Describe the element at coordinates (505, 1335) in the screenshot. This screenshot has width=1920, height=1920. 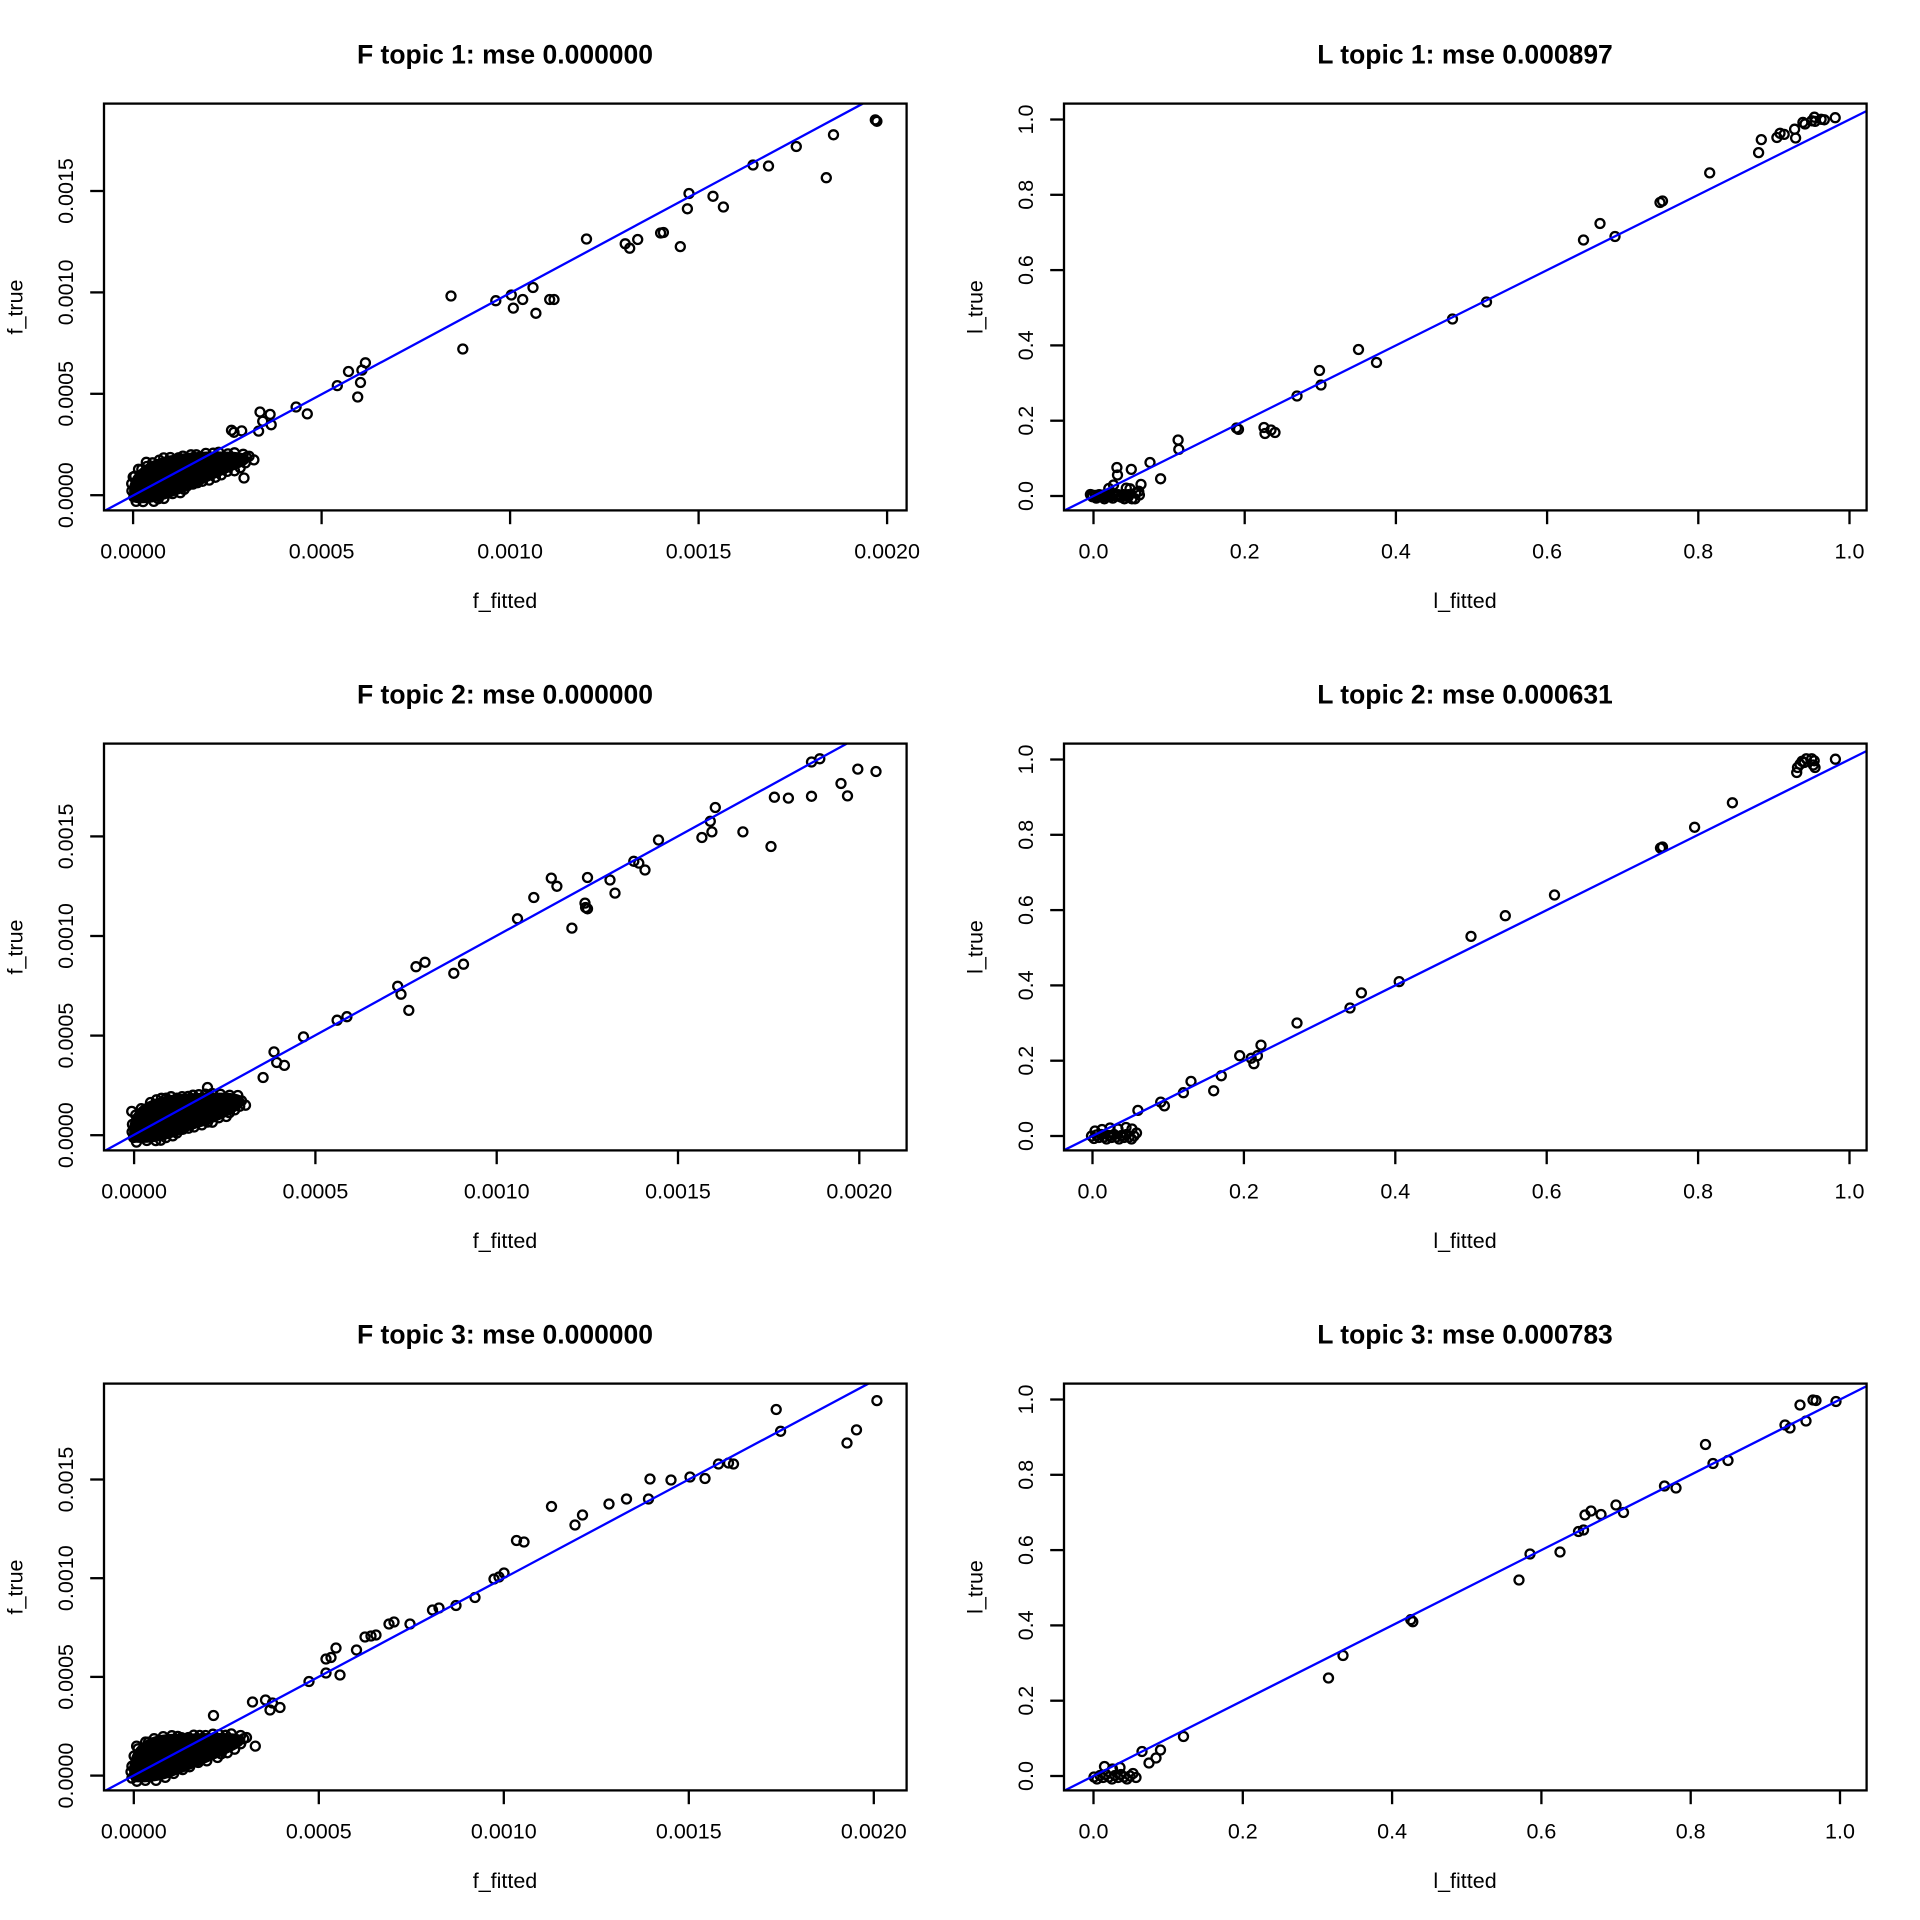
I see `svg-text: F topic 3: mse 0.000000` at that location.